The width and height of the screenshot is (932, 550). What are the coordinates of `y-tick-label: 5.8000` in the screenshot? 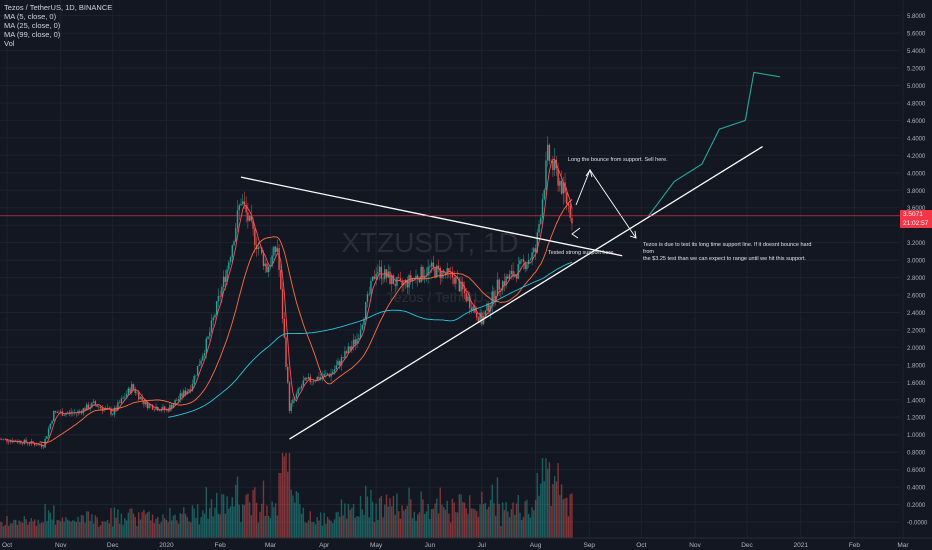 It's located at (916, 17).